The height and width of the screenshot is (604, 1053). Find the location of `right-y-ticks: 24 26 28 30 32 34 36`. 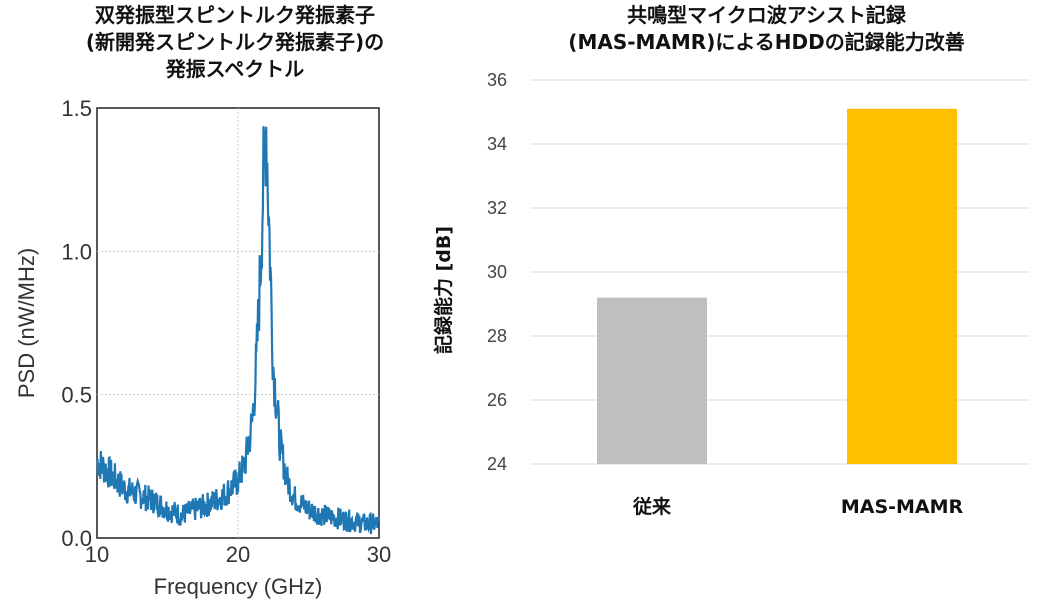

right-y-ticks: 24 26 28 30 32 34 36 is located at coordinates (497, 272).